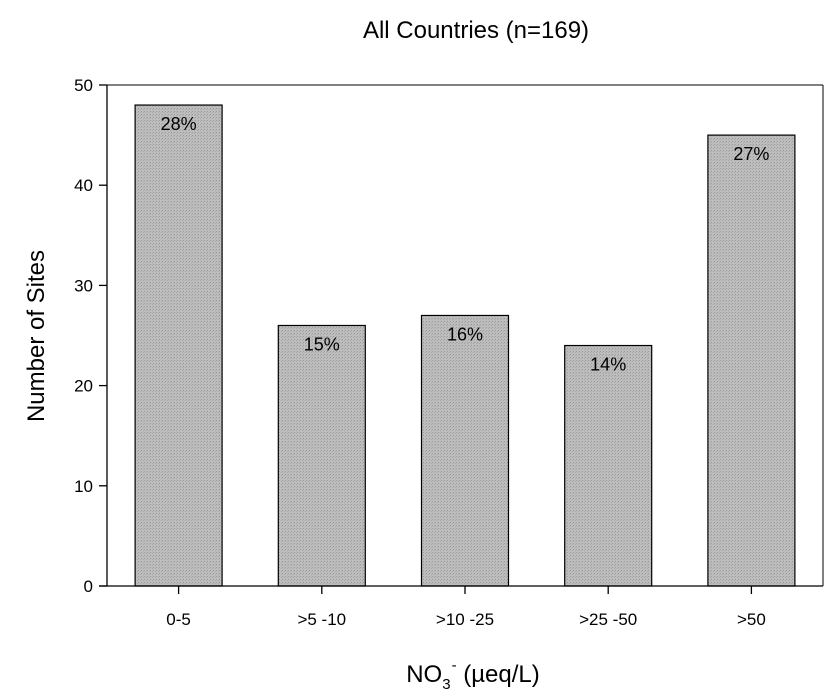 The height and width of the screenshot is (695, 825). Describe the element at coordinates (465, 334) in the screenshot. I see `data-label: 16%` at that location.